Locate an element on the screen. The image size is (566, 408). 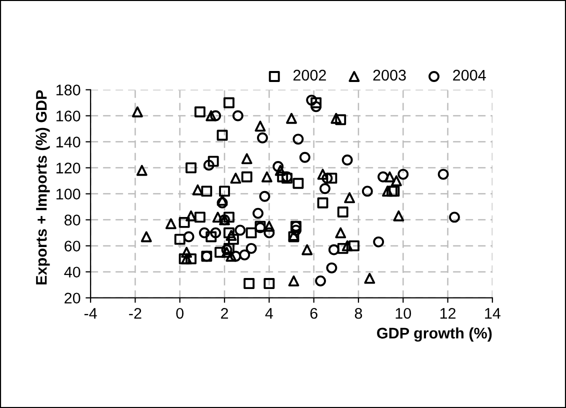
x-axis-title: GDP growth (%) is located at coordinates (434, 334).